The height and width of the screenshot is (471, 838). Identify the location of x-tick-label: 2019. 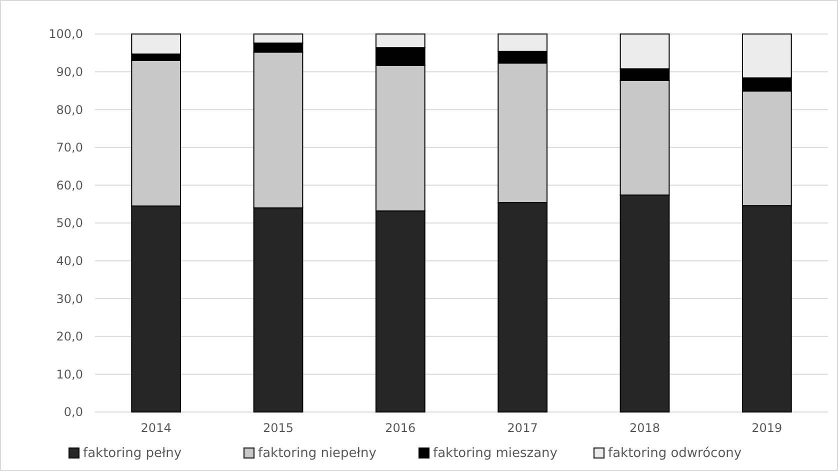
(767, 428).